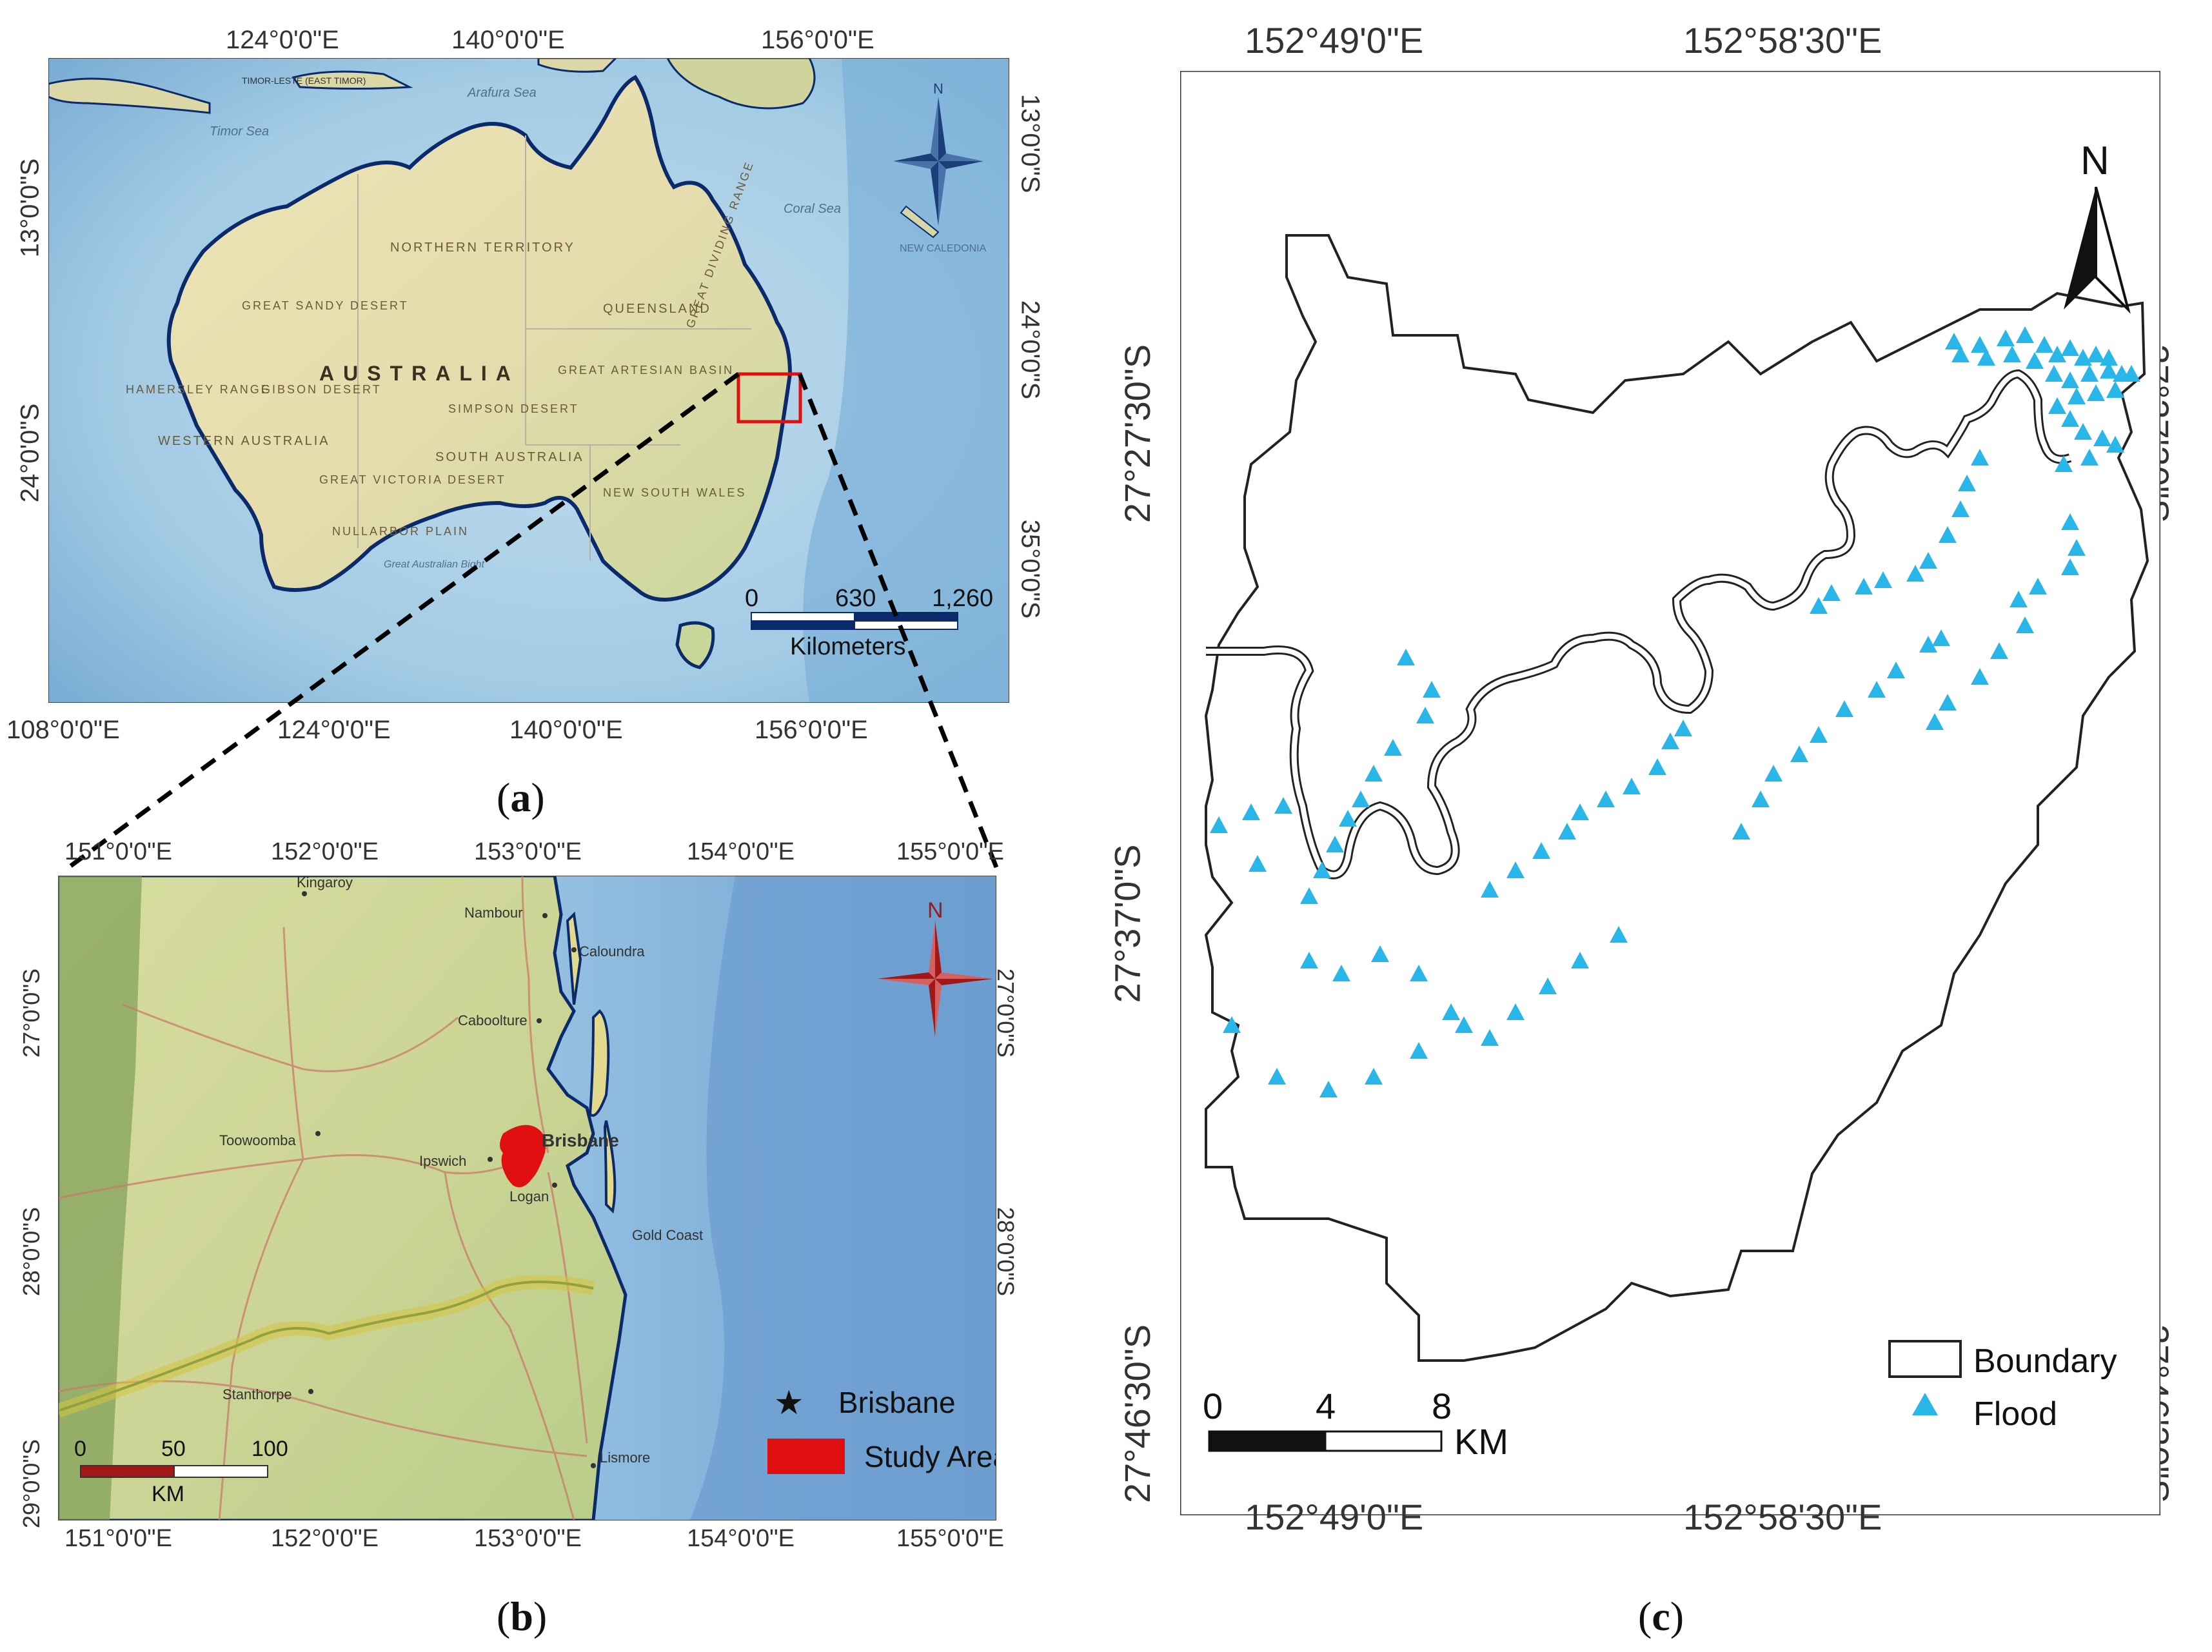 The width and height of the screenshot is (2212, 1652). I want to click on legend-flood-label: Flood, so click(2015, 1414).